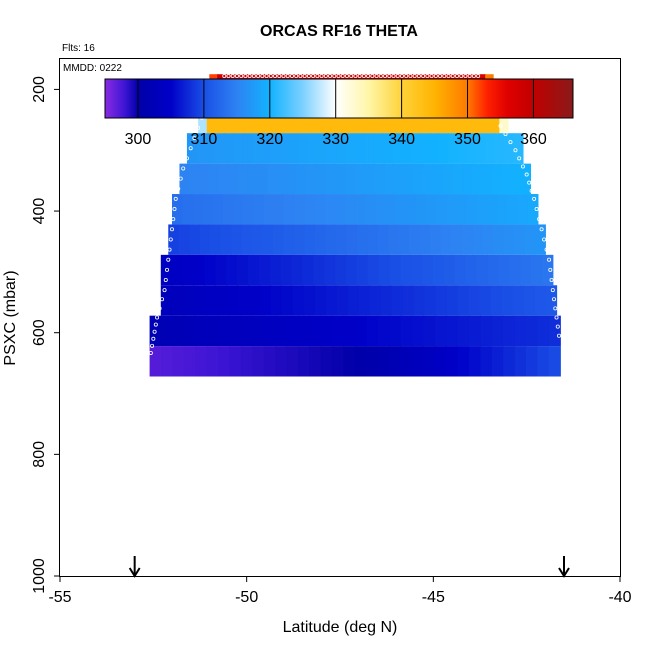 The image size is (650, 650). What do you see at coordinates (39, 332) in the screenshot?
I see `y-tick-label: 600` at bounding box center [39, 332].